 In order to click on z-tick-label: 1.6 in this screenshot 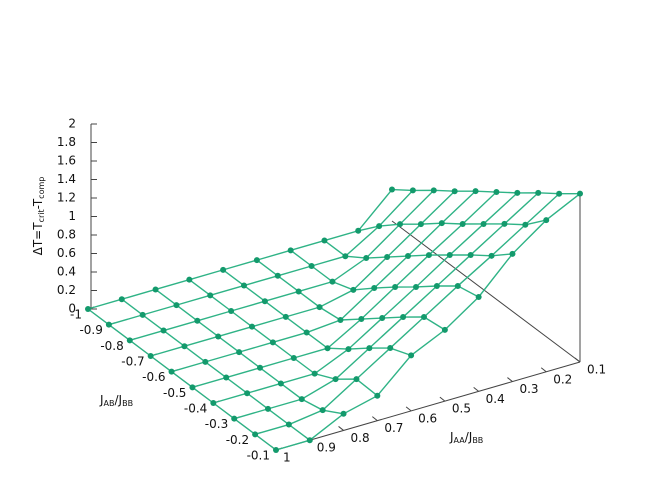, I will do `click(66, 161)`.